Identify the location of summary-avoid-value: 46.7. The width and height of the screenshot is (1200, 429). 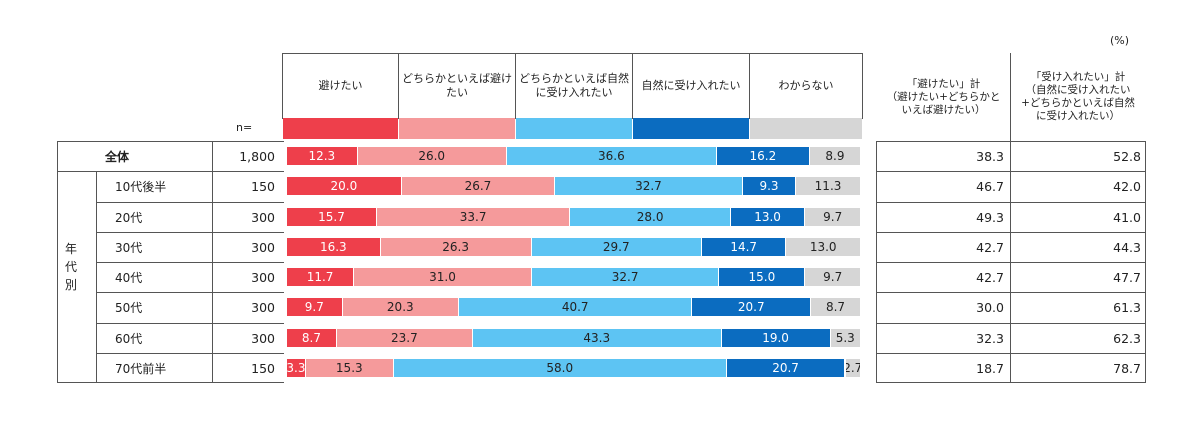
(990, 186).